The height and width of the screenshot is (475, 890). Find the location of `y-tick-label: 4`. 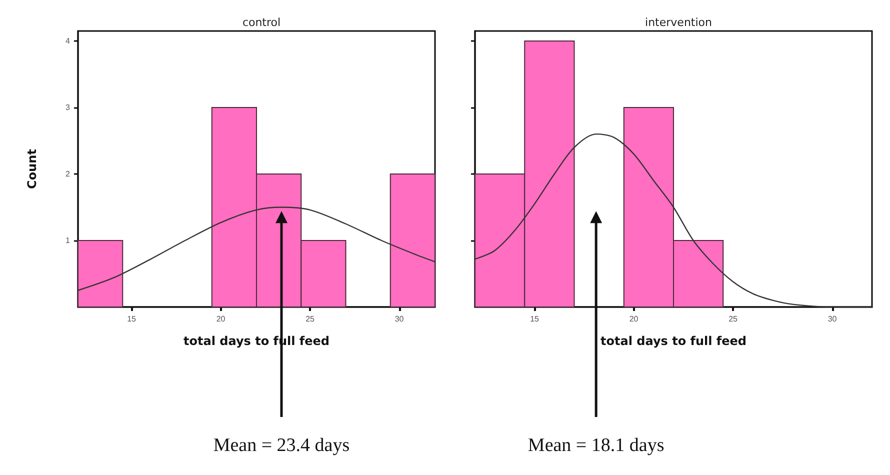

y-tick-label: 4 is located at coordinates (68, 41).